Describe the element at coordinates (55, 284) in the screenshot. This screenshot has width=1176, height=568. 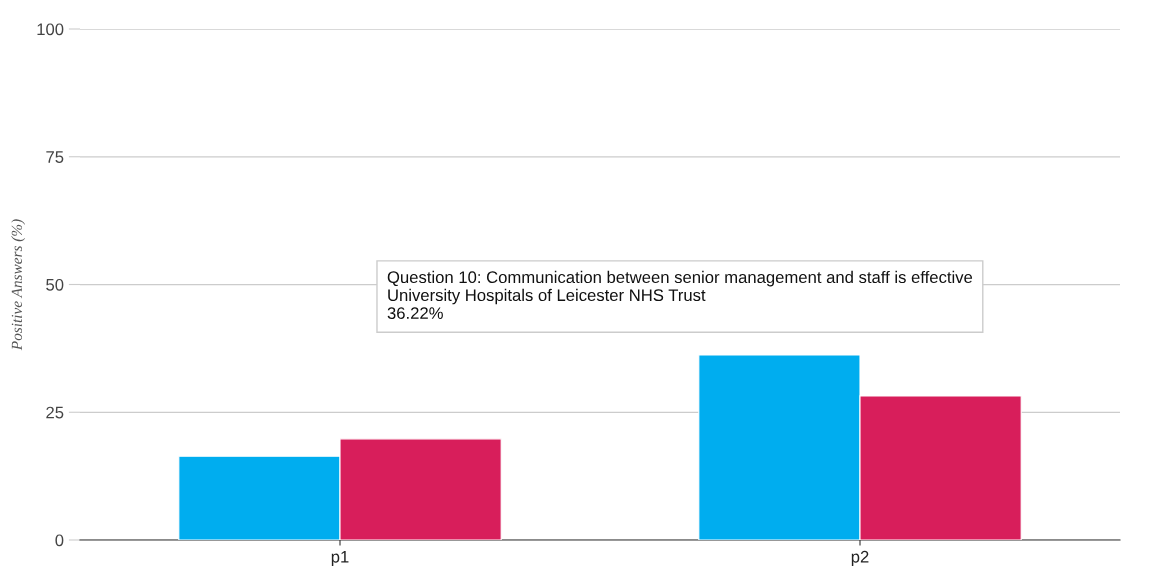
I see `y-tick-label: 50` at that location.